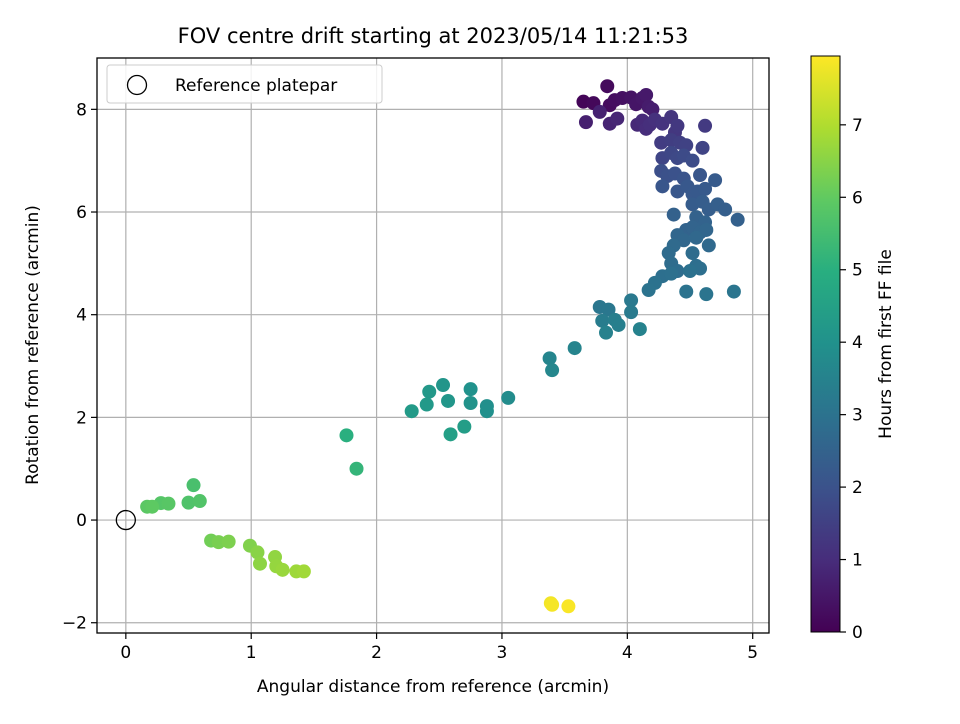  What do you see at coordinates (137, 85) in the screenshot?
I see `legend-marker-reference` at bounding box center [137, 85].